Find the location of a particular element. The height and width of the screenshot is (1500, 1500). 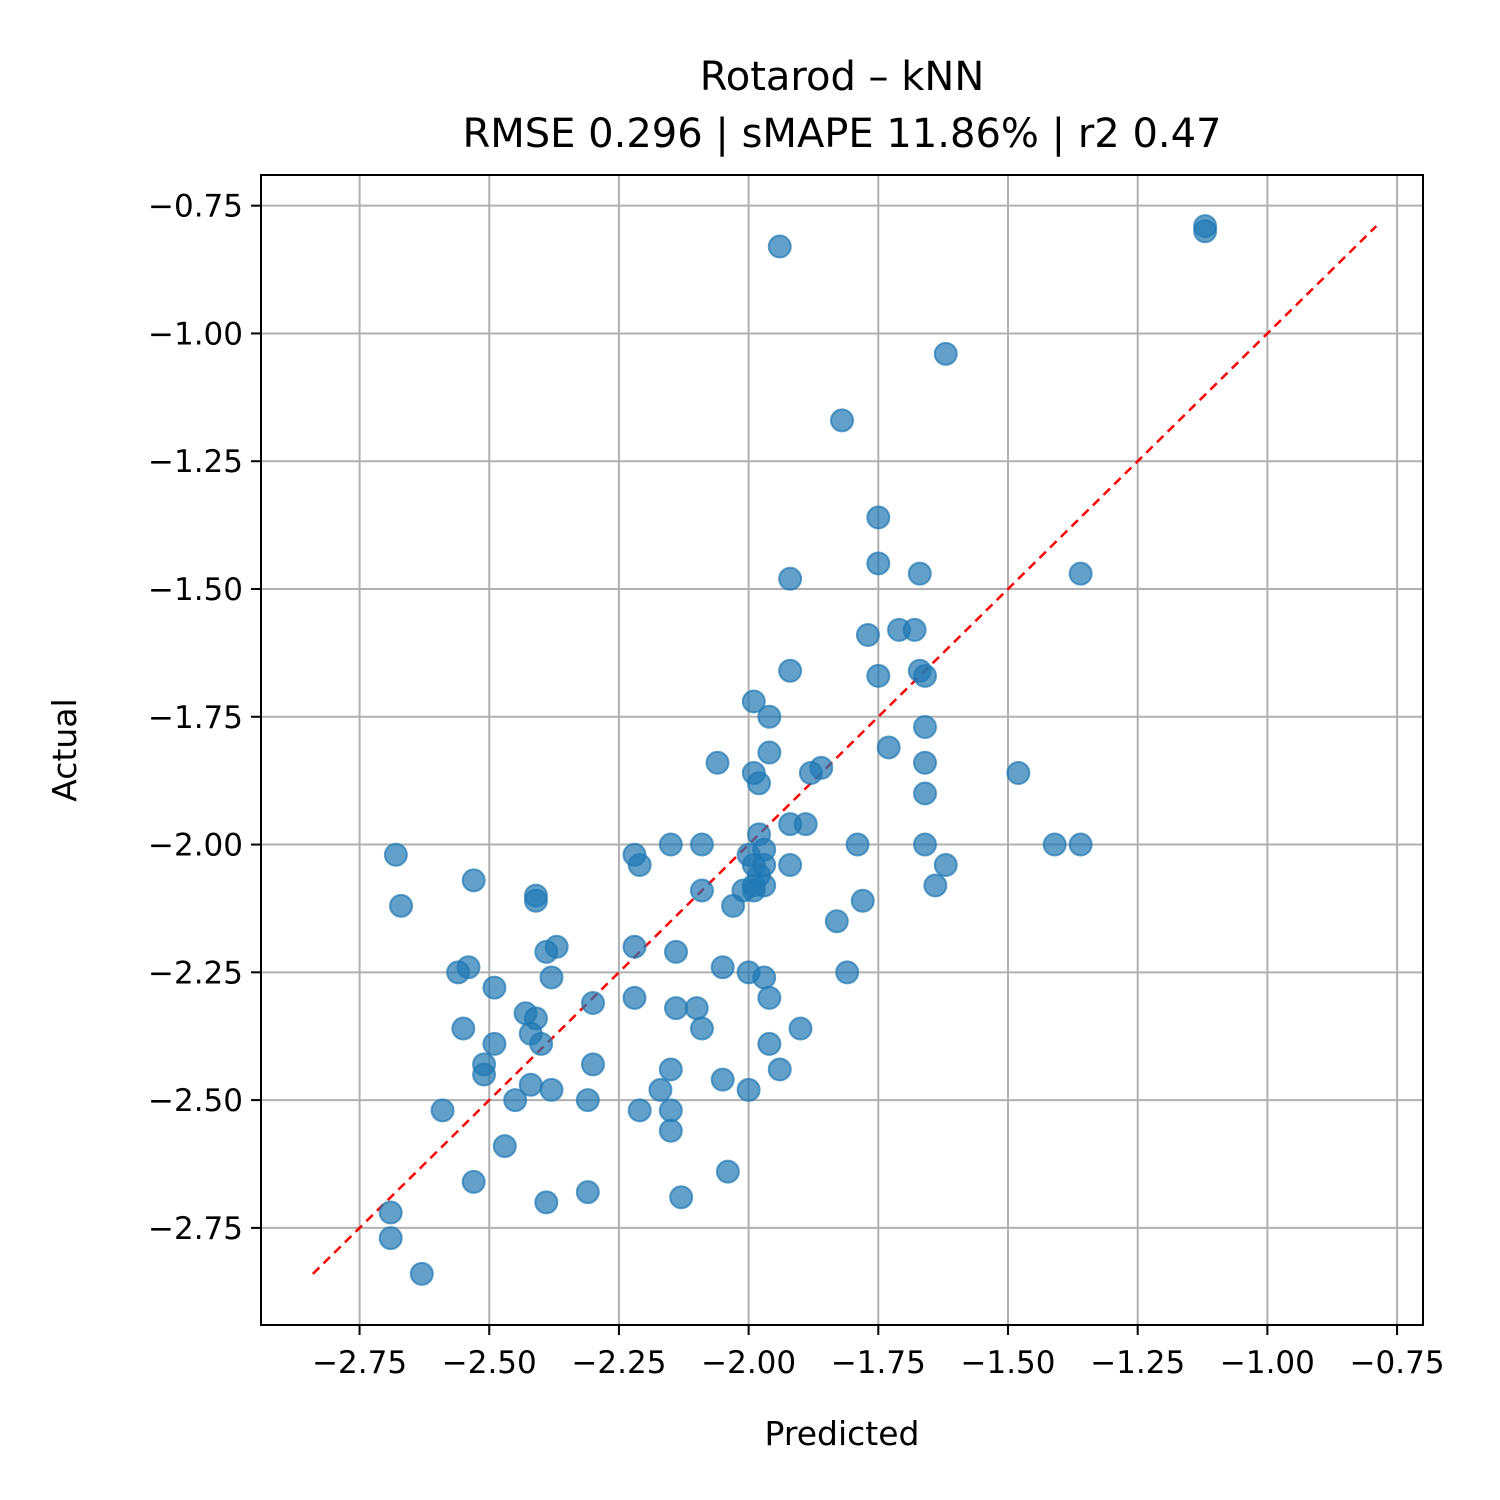

y-axis-label: Actual is located at coordinates (64, 749).